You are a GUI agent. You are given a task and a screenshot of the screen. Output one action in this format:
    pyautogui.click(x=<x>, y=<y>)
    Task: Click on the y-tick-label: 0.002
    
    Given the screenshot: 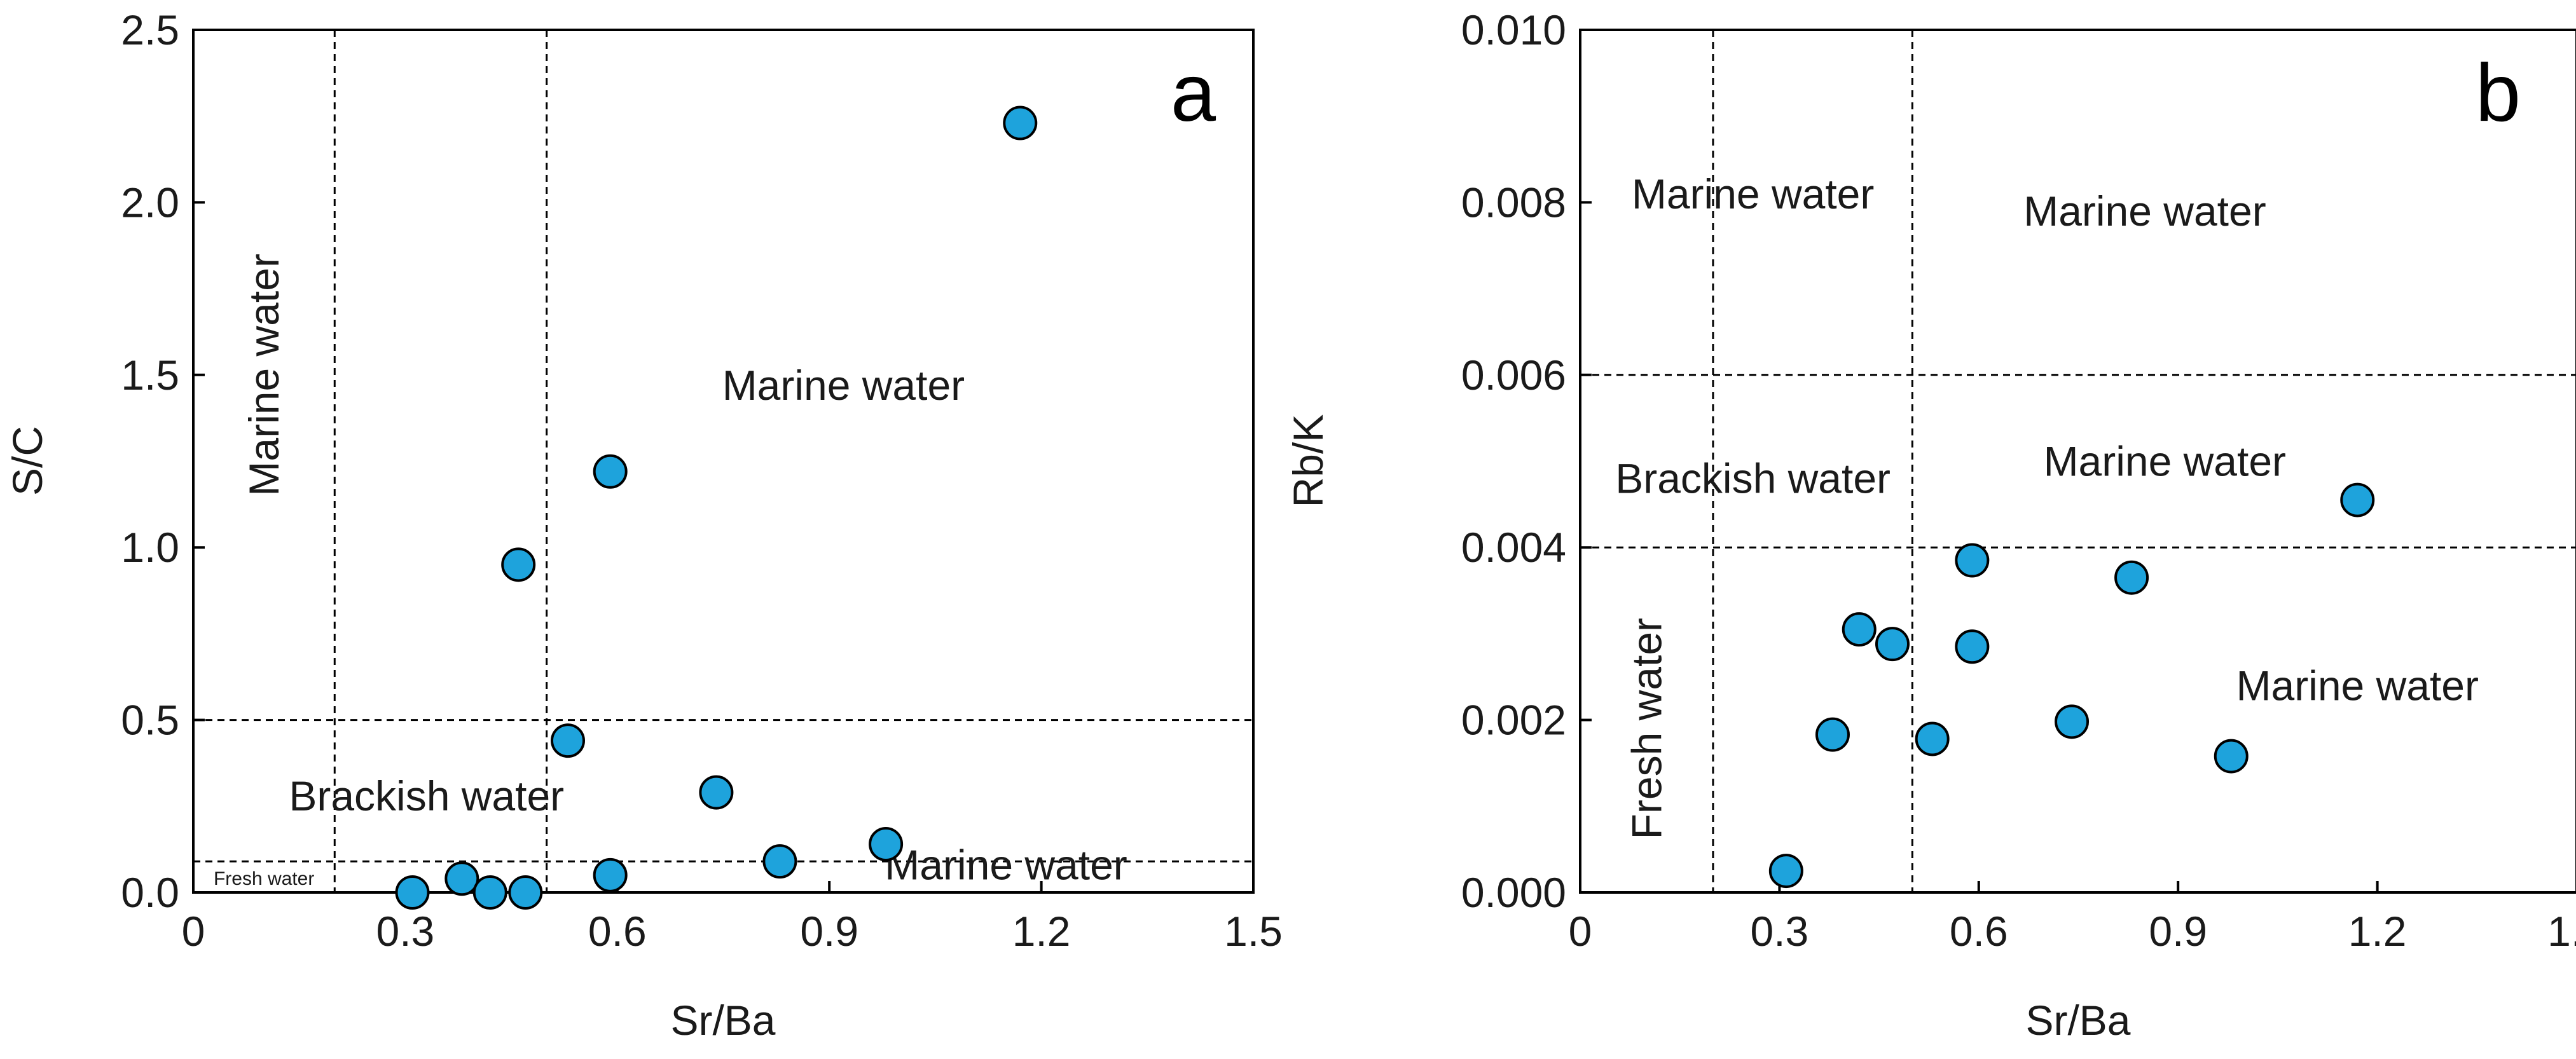 What is the action you would take?
    pyautogui.click(x=1513, y=720)
    